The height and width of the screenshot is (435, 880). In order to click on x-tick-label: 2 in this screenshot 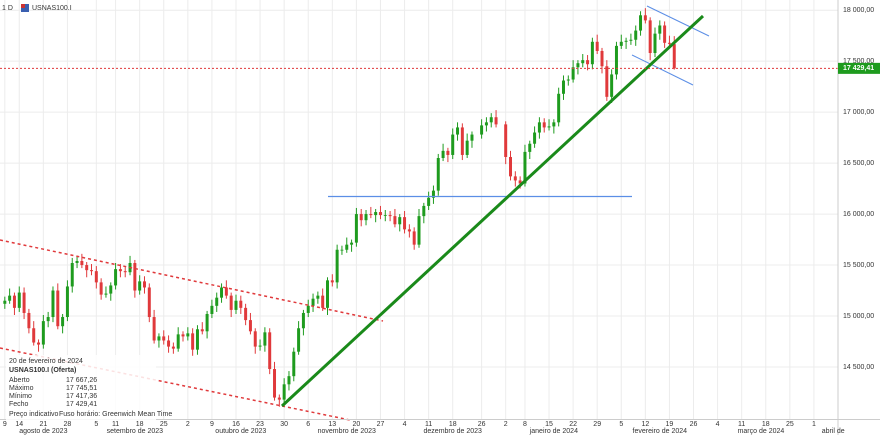, I will do `click(188, 424)`.